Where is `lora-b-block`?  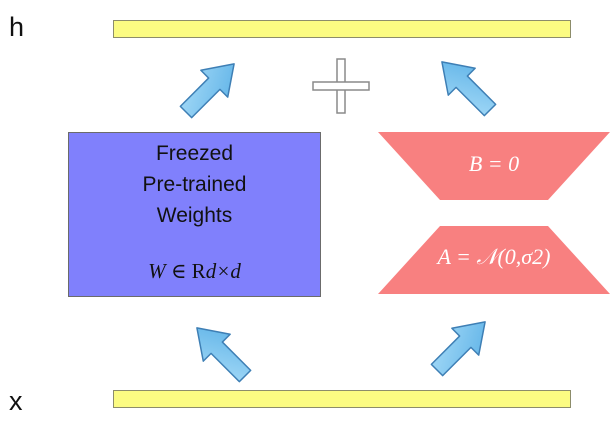 lora-b-block is located at coordinates (494, 166).